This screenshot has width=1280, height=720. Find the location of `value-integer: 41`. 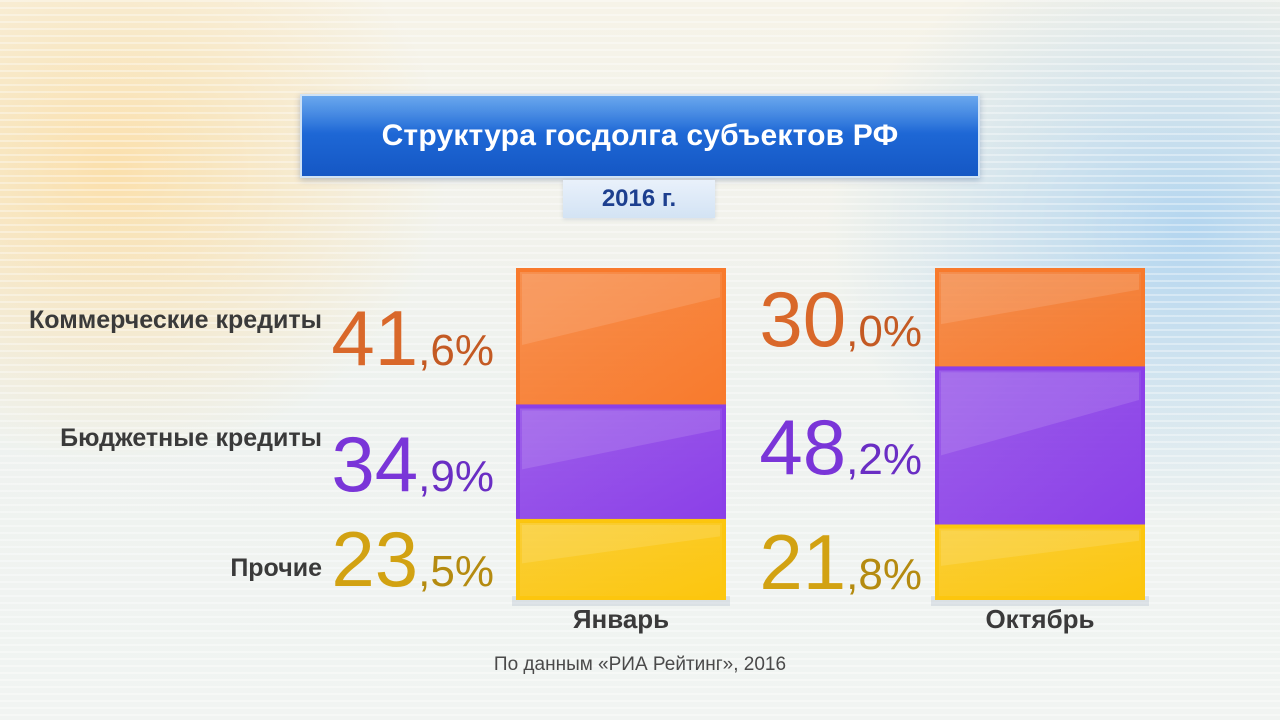

value-integer: 41 is located at coordinates (375, 338).